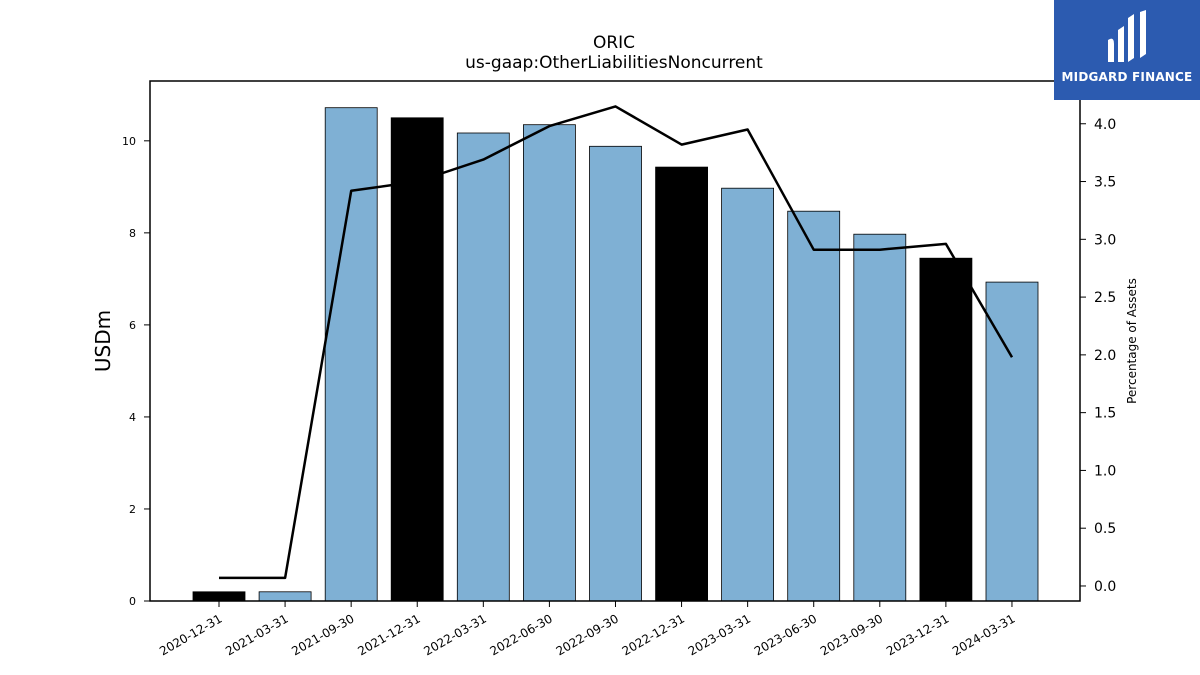 This screenshot has height=675, width=1200. I want to click on chart-title: ORIC, so click(614, 43).